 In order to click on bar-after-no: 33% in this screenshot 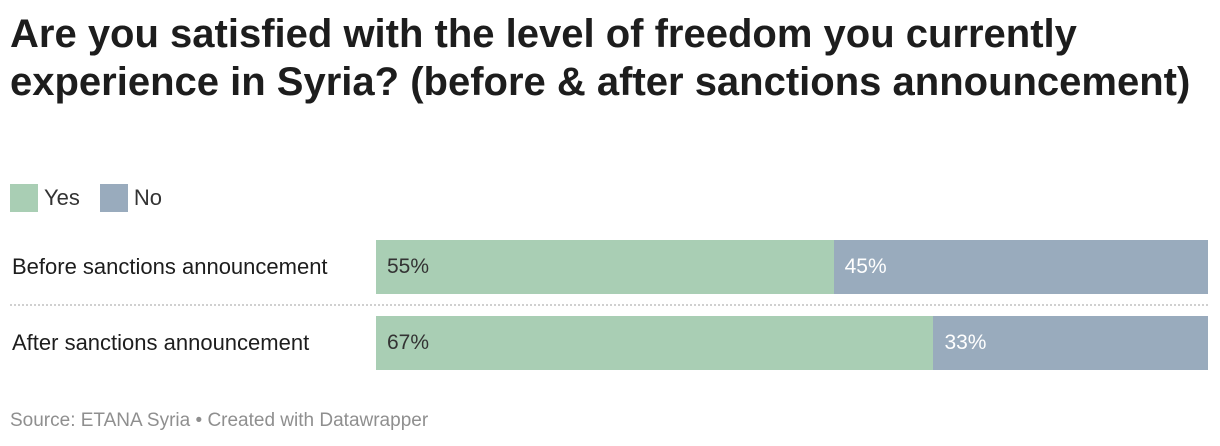, I will do `click(1070, 343)`.